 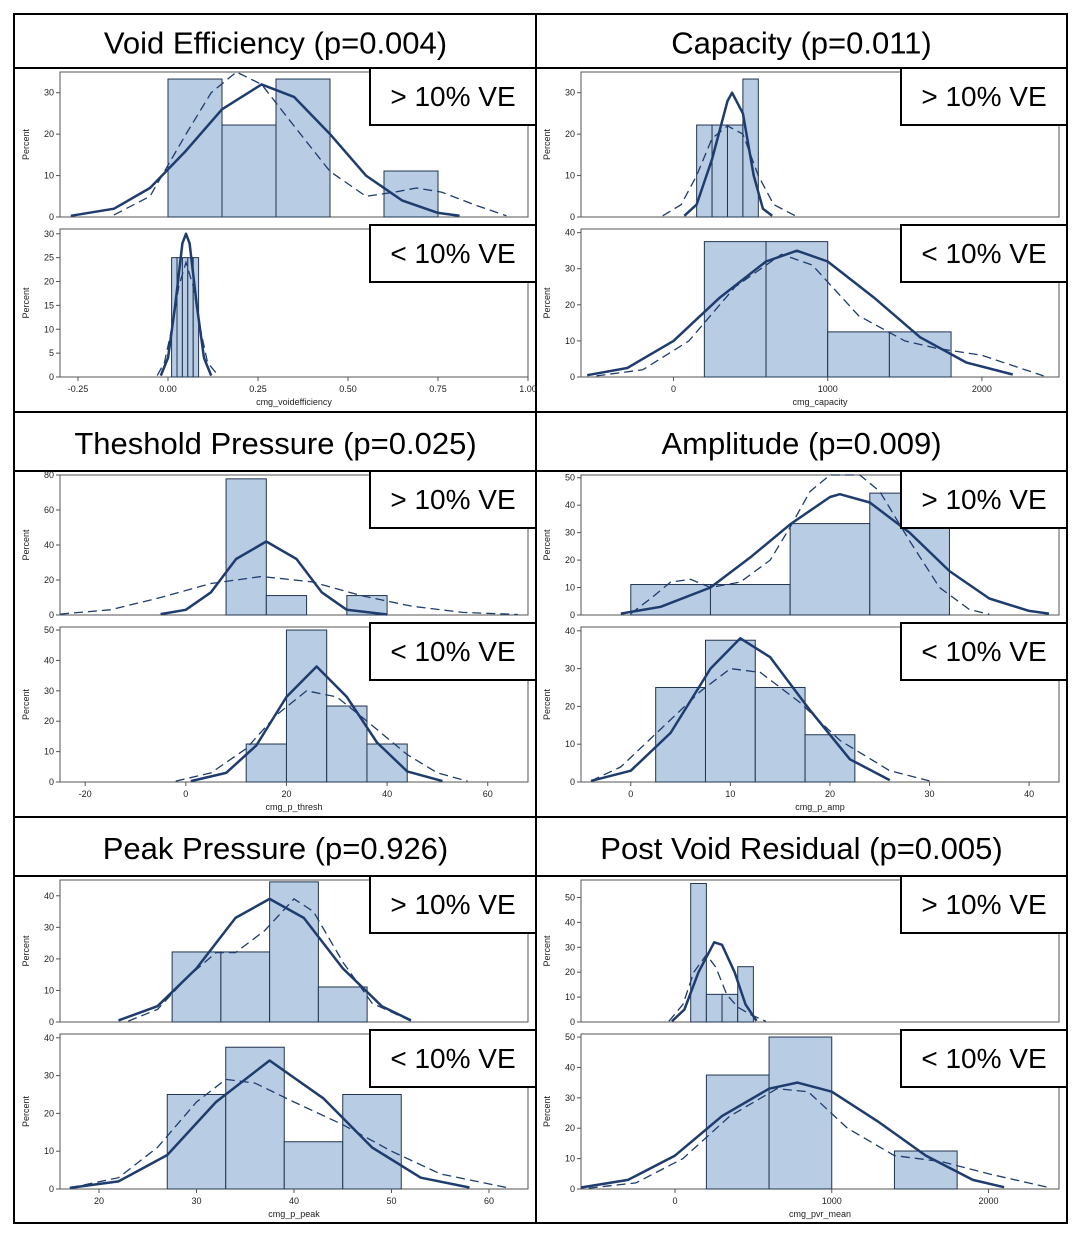 What do you see at coordinates (488, 794) in the screenshot?
I see `x-tick-label: 60` at bounding box center [488, 794].